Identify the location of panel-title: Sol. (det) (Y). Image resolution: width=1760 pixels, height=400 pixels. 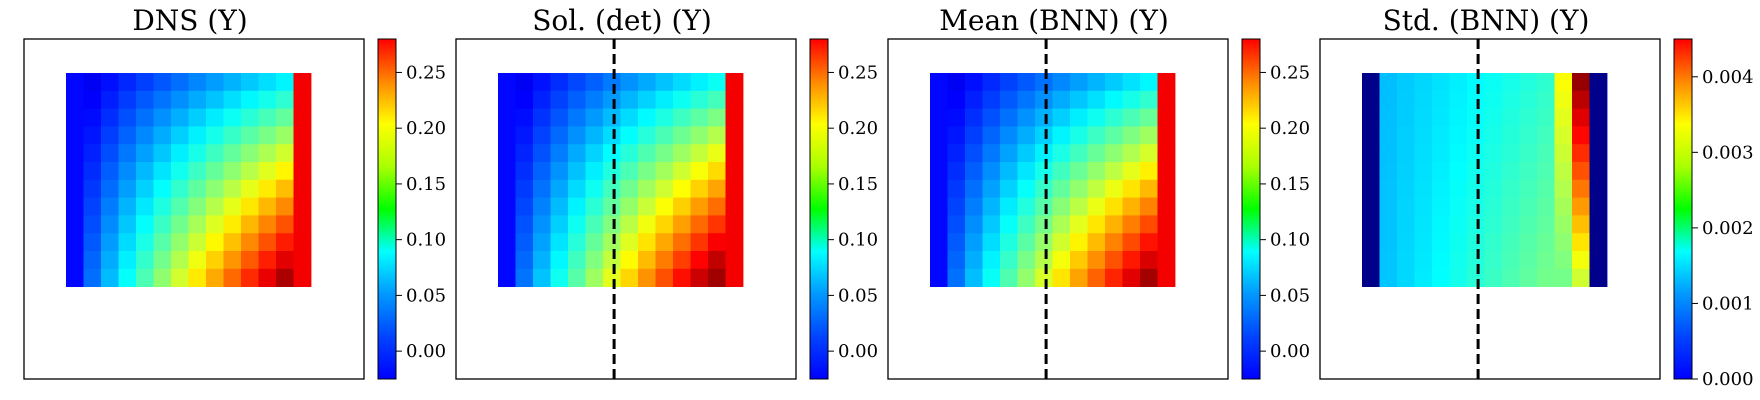
(622, 20).